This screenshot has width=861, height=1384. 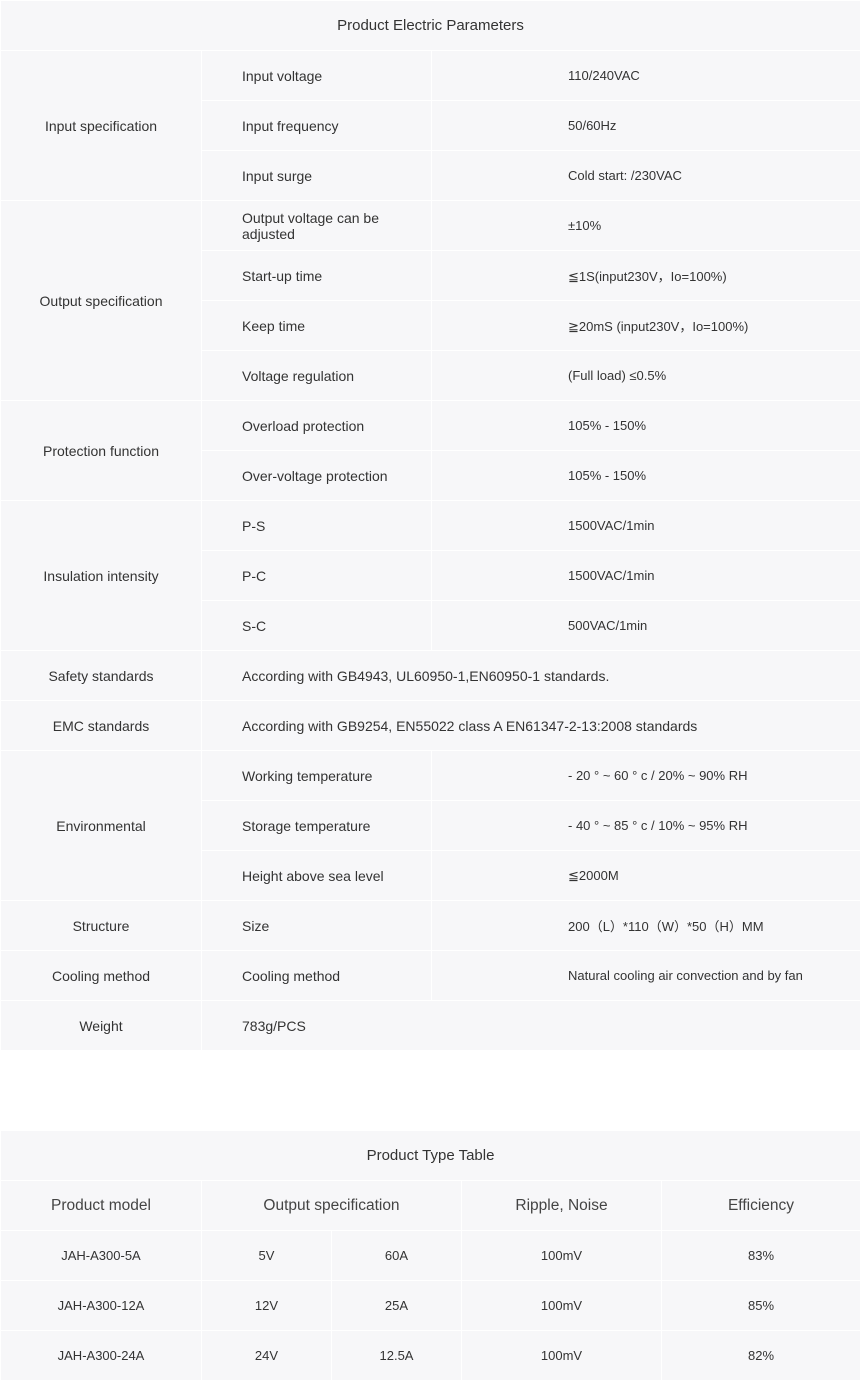 I want to click on group-label: Output specification, so click(x=101, y=300).